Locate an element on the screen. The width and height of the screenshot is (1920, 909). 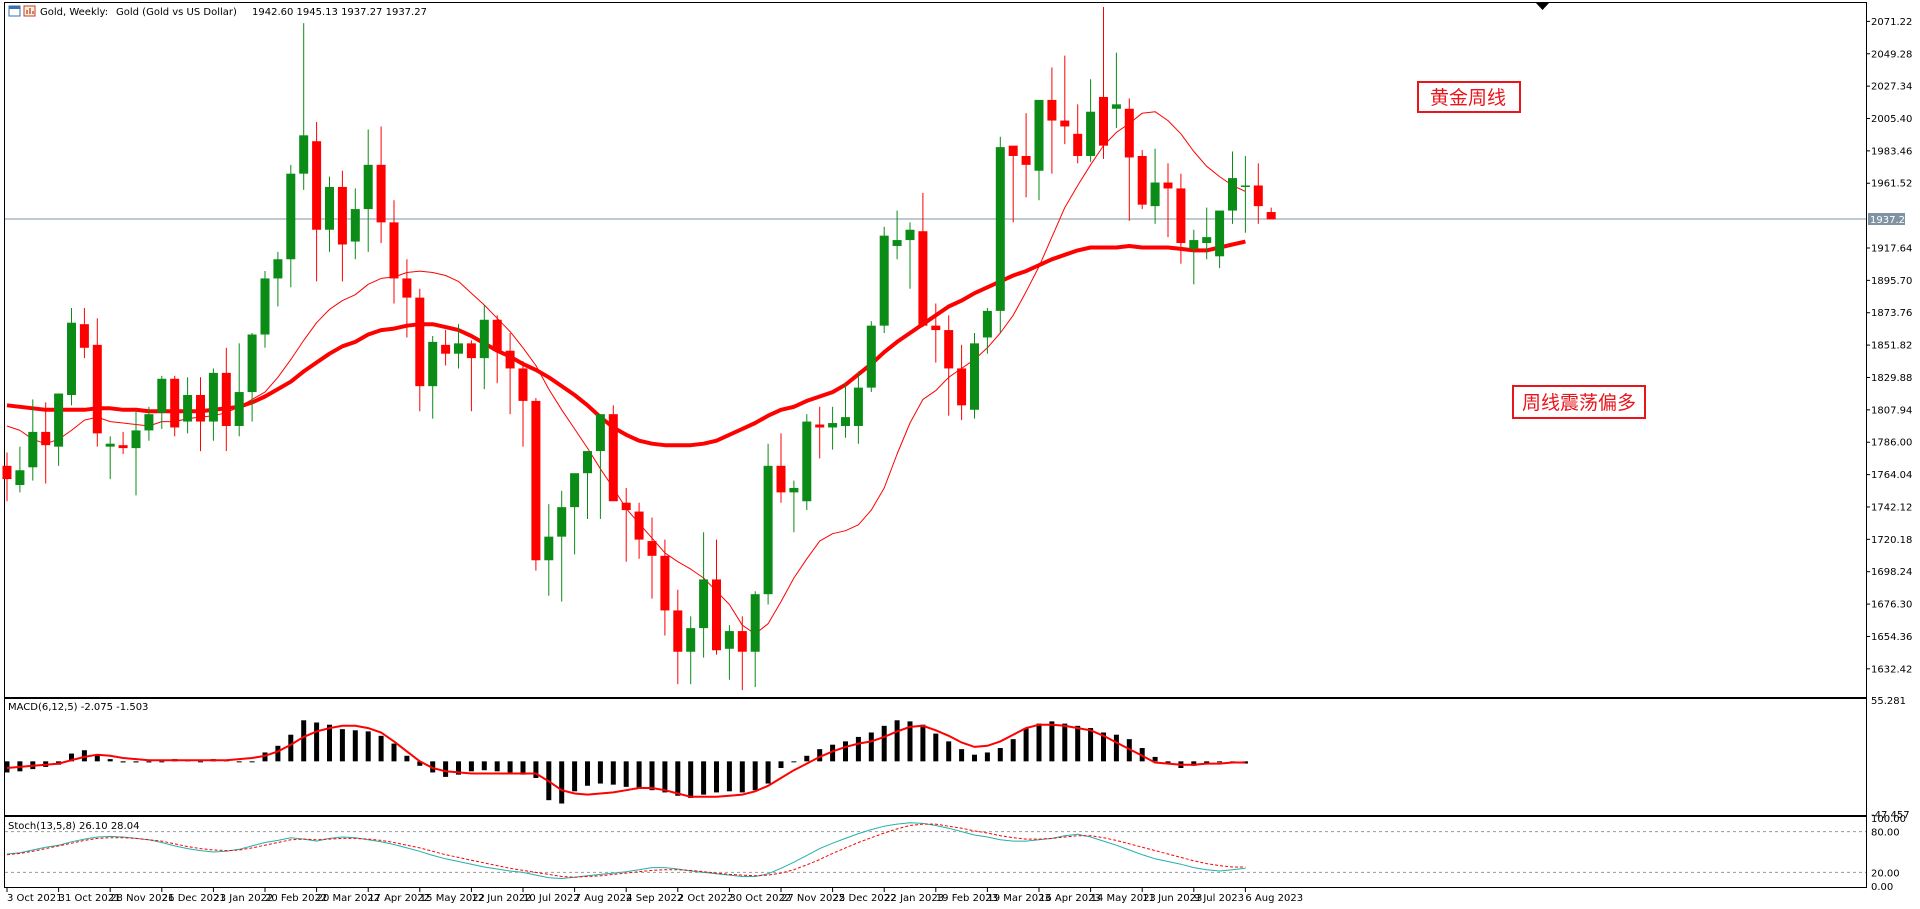
stoch-y-tick-label: 80.00 is located at coordinates (1885, 833).